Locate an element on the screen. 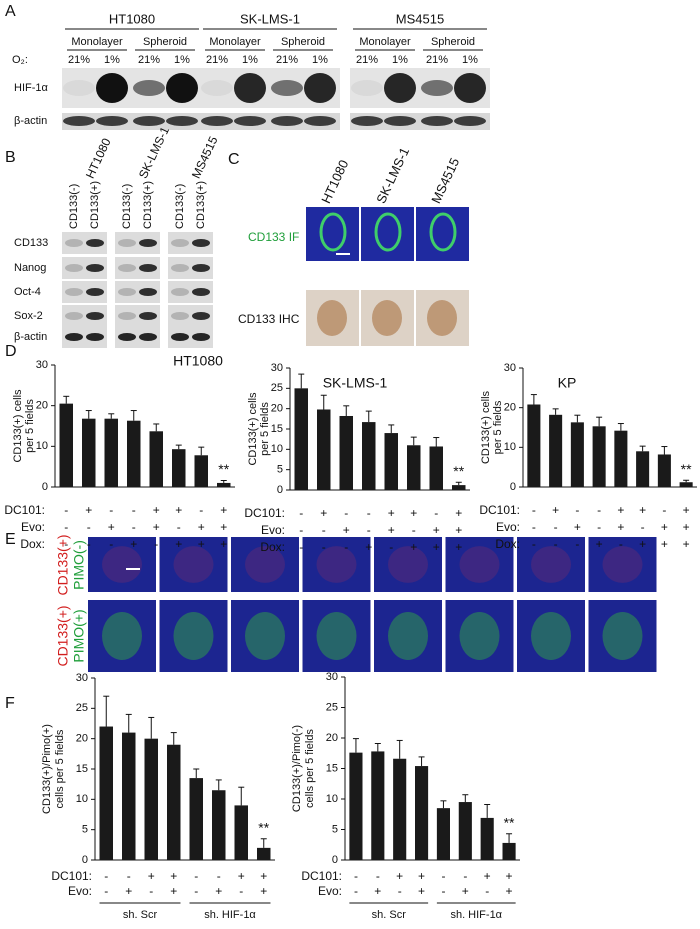 Image resolution: width=700 pixels, height=929 pixels. cell-line: SK-LMS-1 is located at coordinates (392, 175).